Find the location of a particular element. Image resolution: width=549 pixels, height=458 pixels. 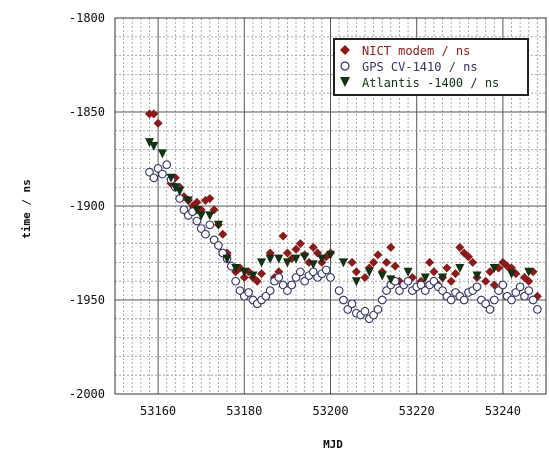

x-tick-label: 53180 is located at coordinates (244, 411).